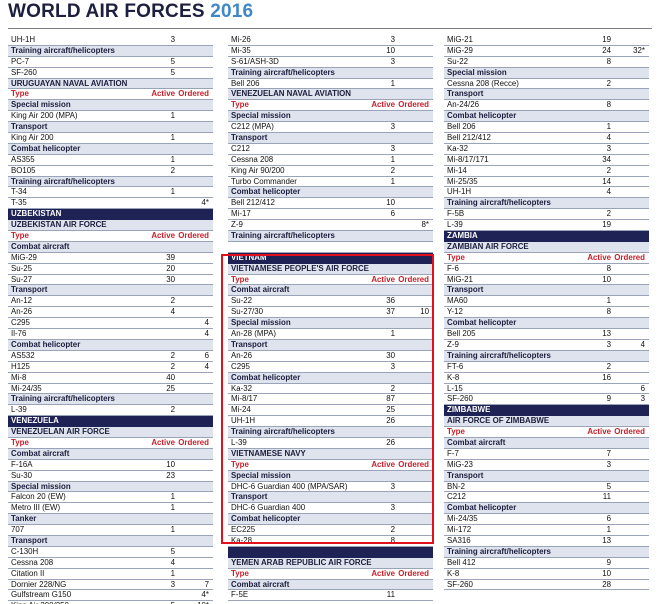 The width and height of the screenshot is (660, 604). What do you see at coordinates (41, 595) in the screenshot?
I see `row-label: Gulfstream G150` at bounding box center [41, 595].